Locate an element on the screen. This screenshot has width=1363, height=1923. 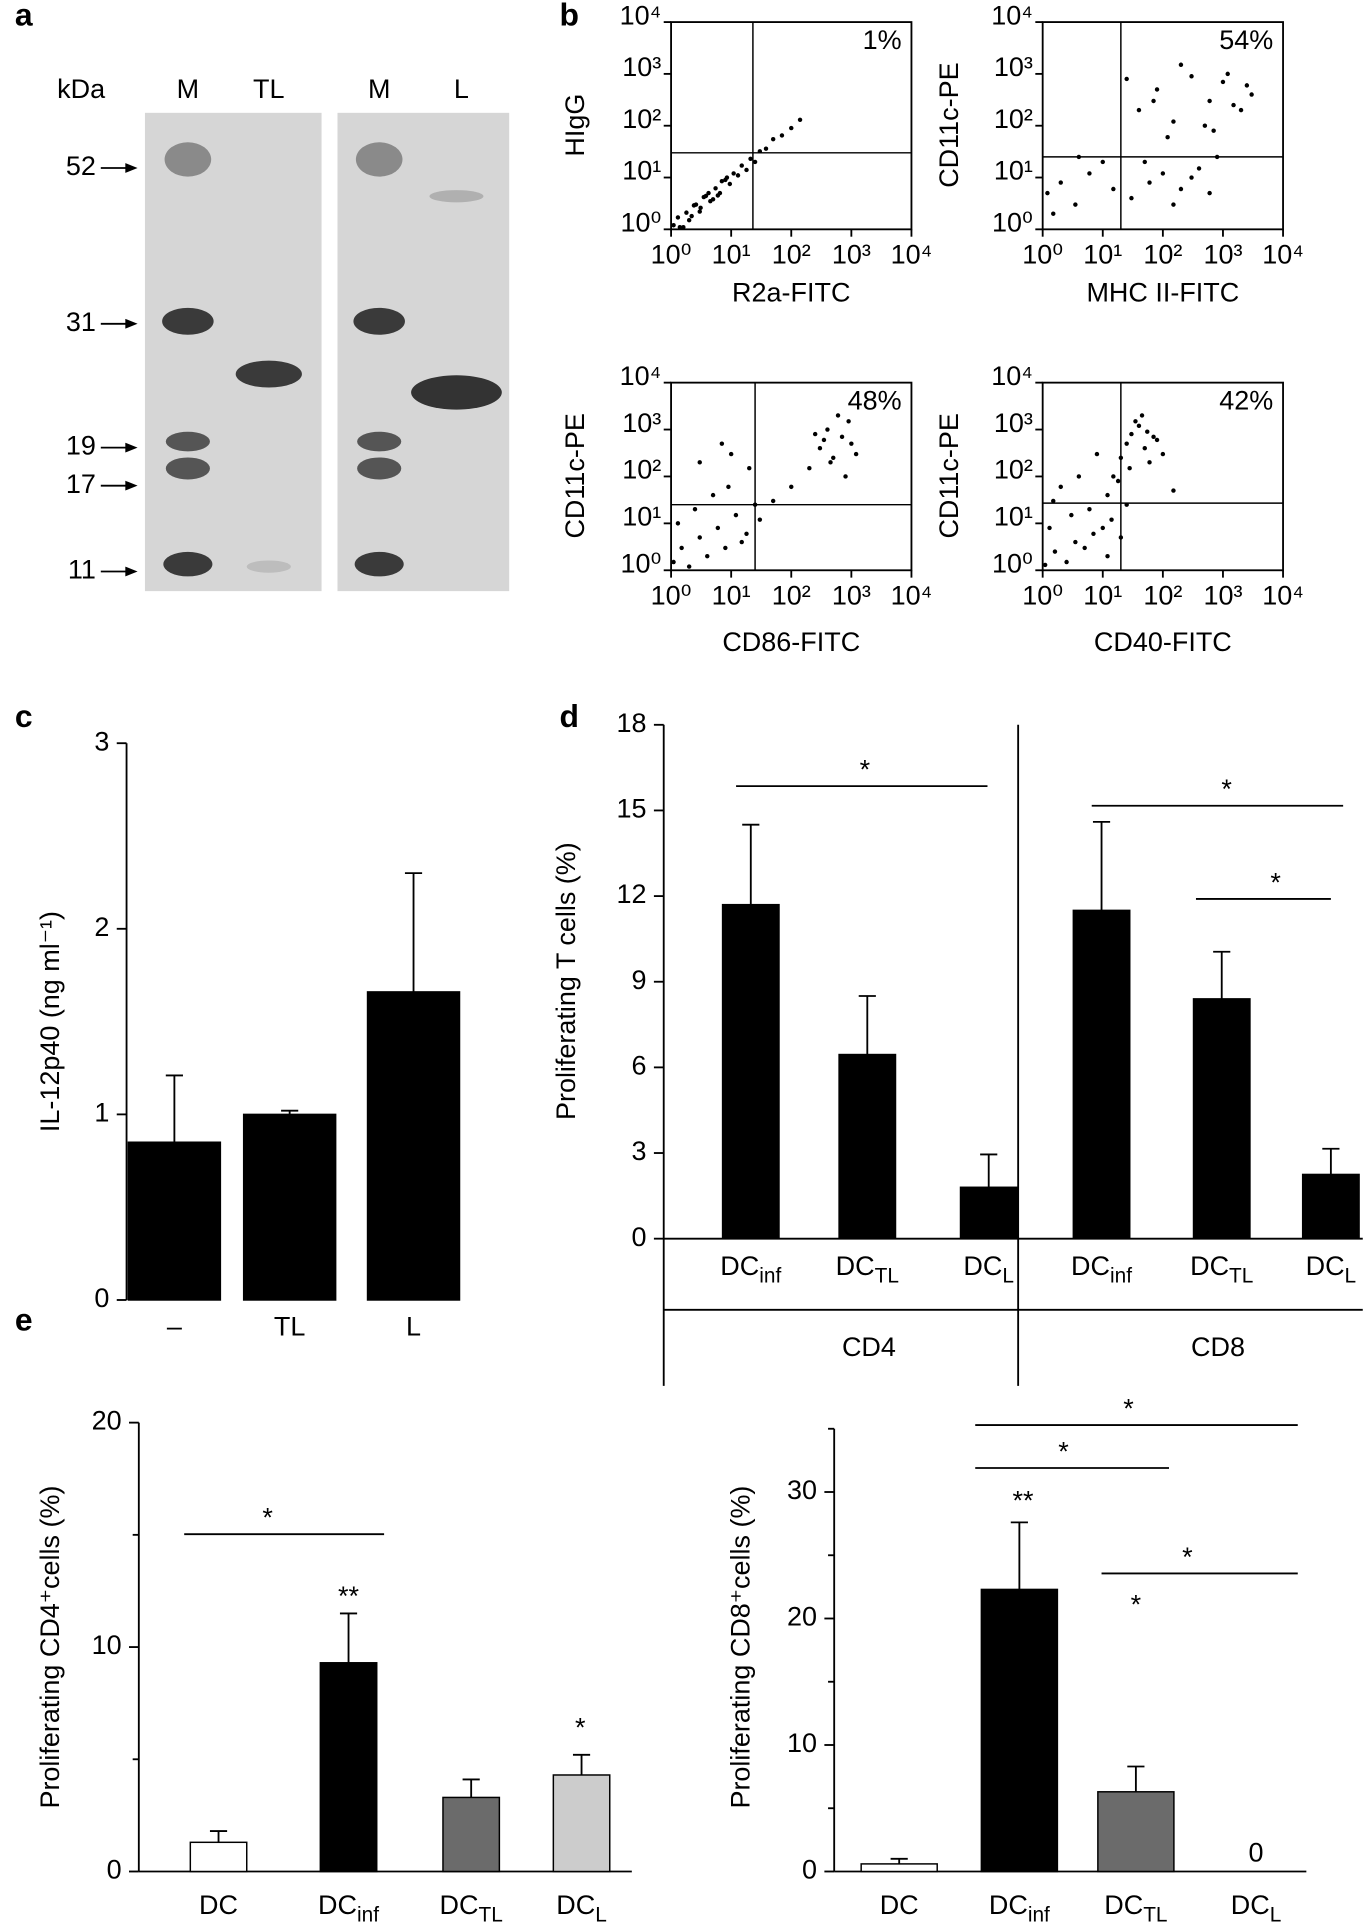
y-tick-label: 2 is located at coordinates (101, 927).